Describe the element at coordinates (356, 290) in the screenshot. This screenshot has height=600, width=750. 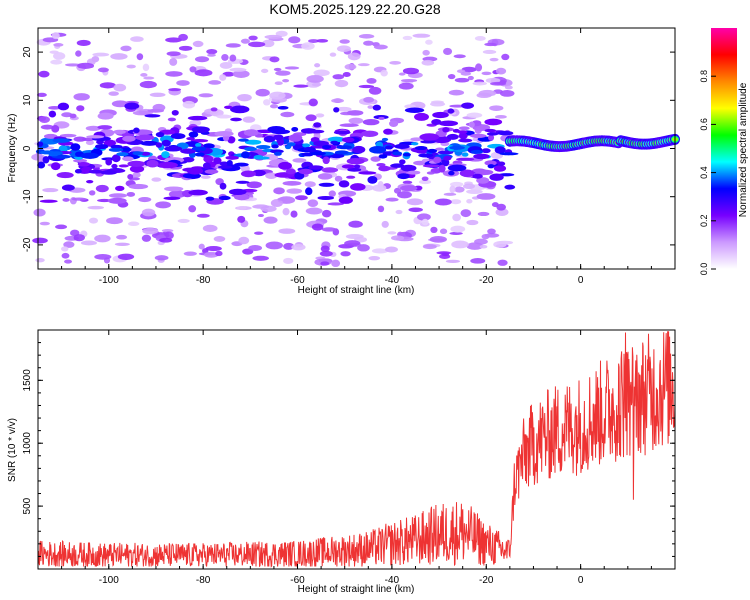
I see `spectrogram-x-label: Height of straight line (km)` at that location.